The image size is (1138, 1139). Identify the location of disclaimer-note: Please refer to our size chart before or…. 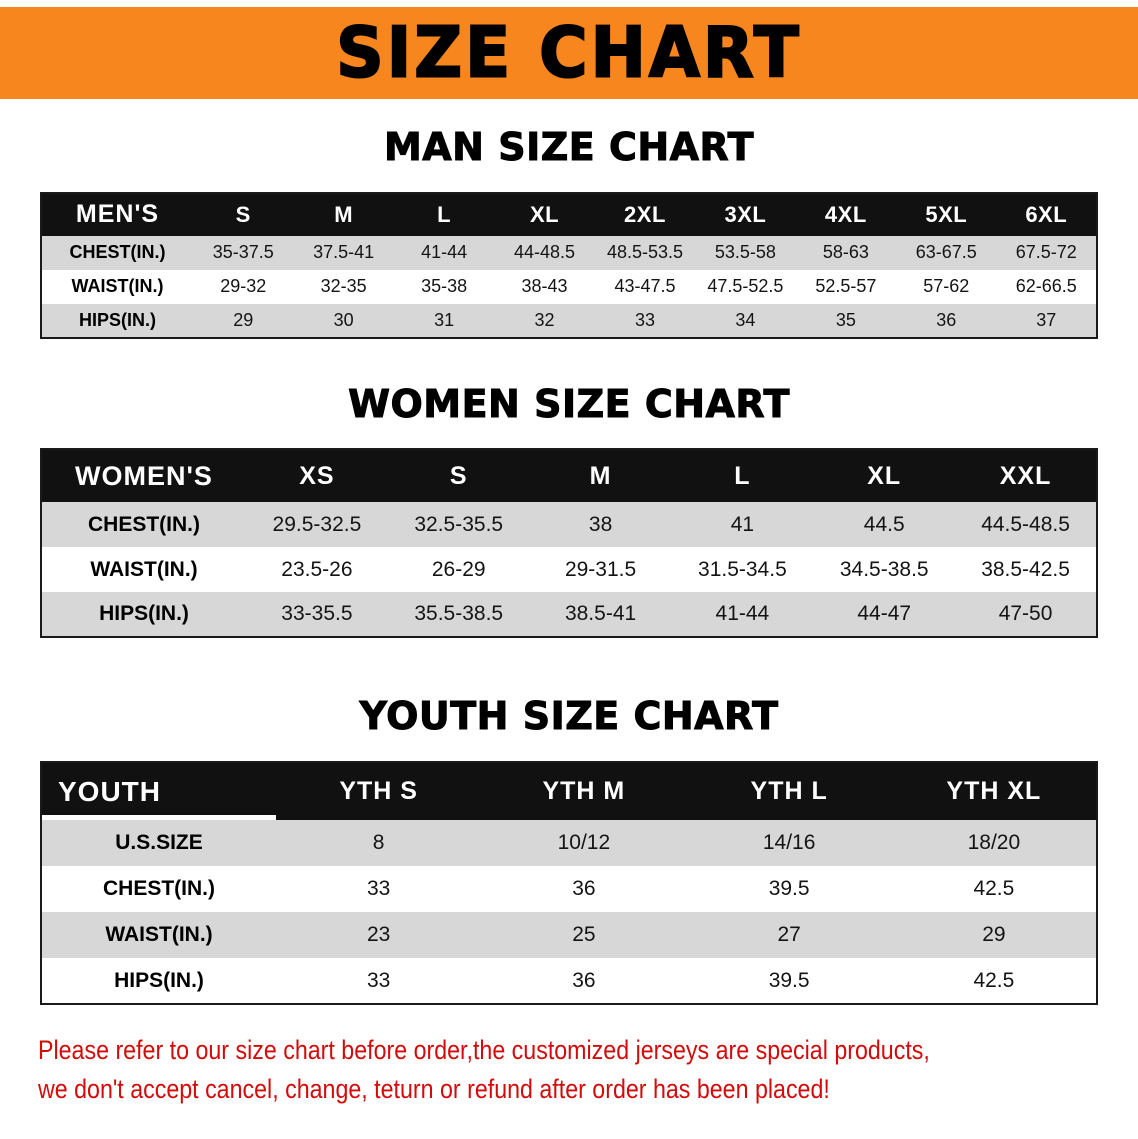
(588, 1070).